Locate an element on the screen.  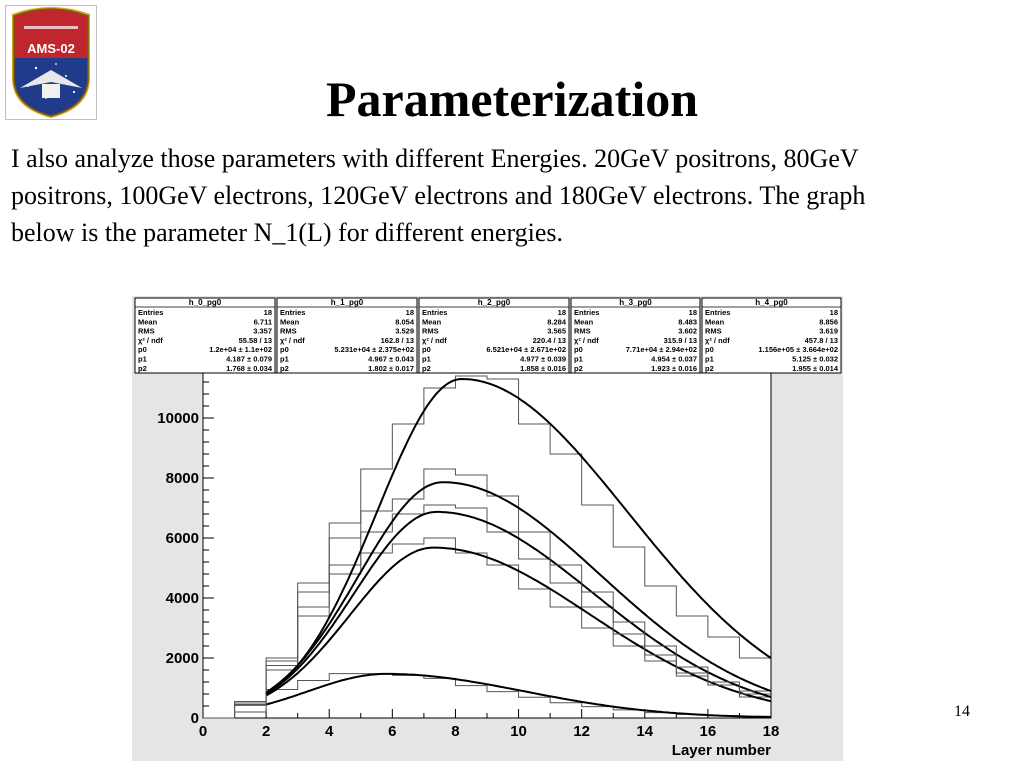
stat-value: 5.125 ± 0.032 is located at coordinates (815, 359).